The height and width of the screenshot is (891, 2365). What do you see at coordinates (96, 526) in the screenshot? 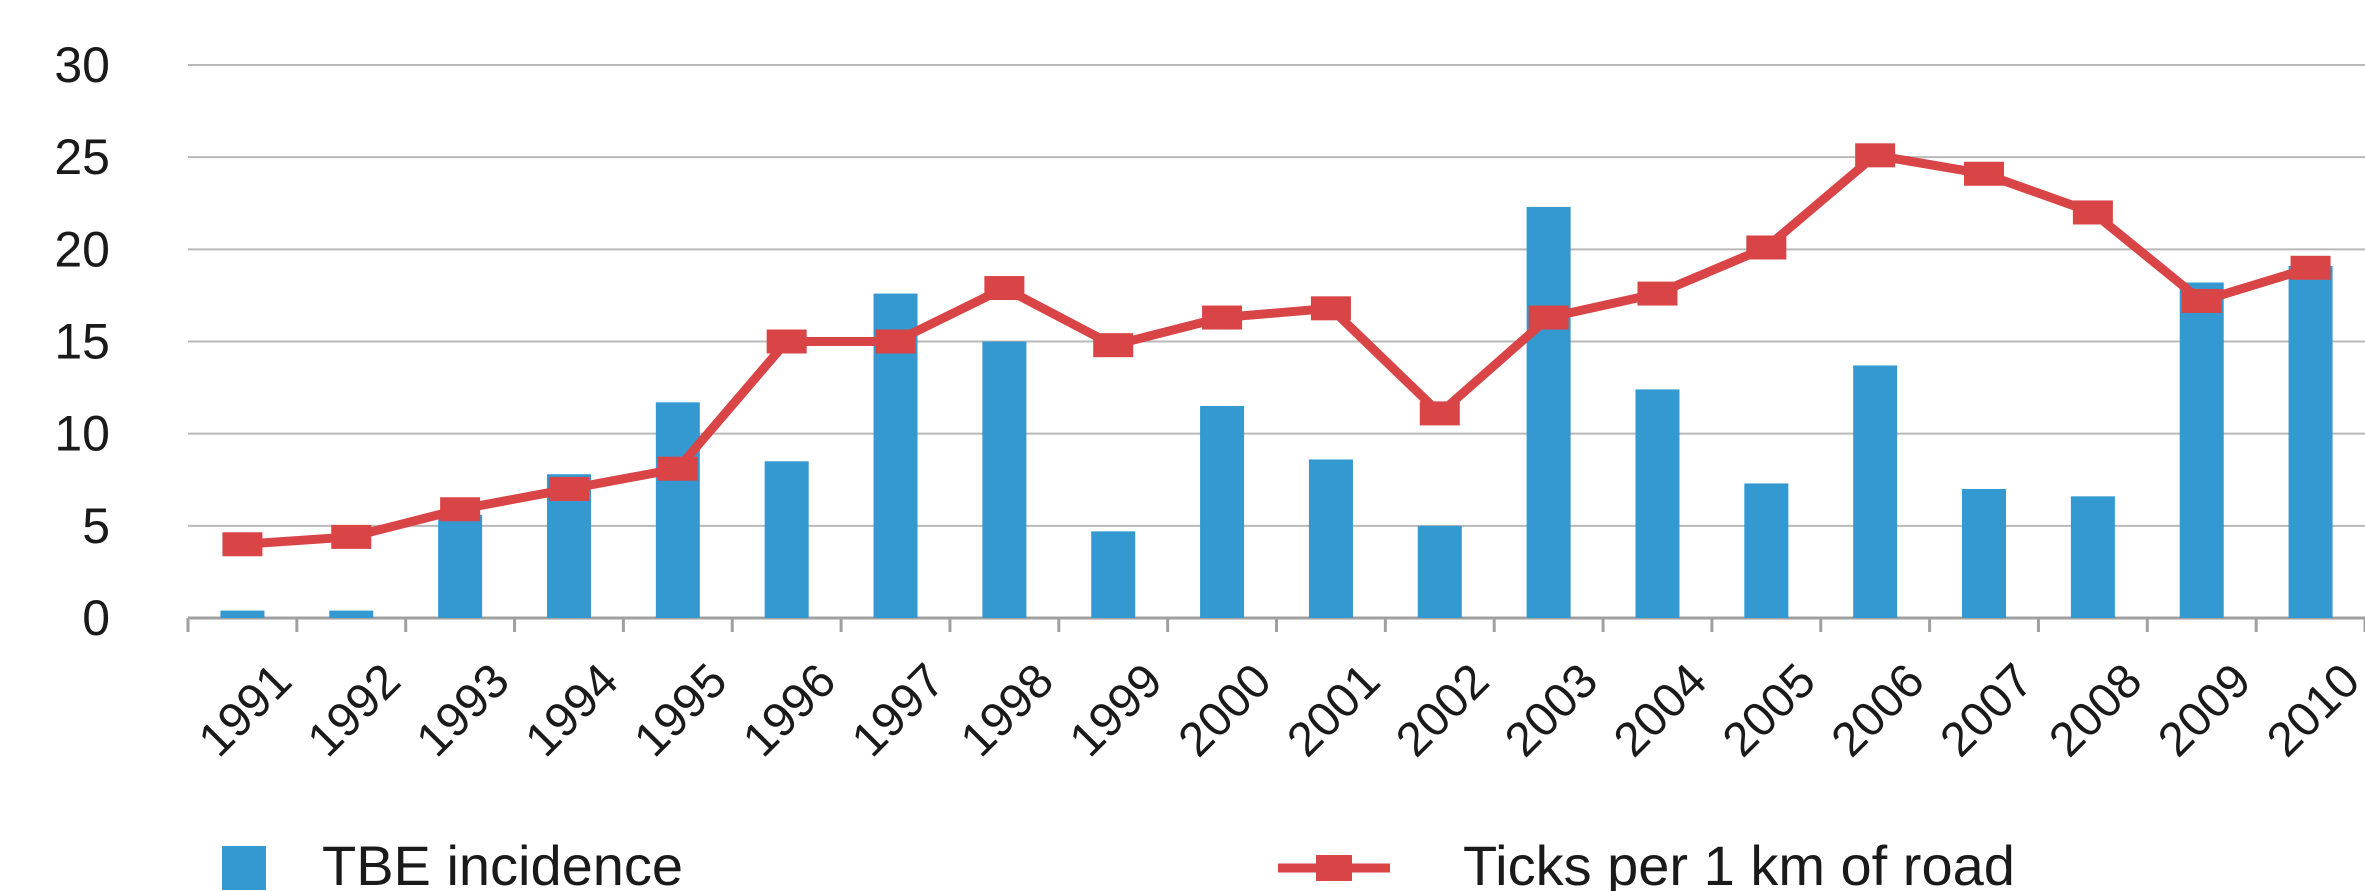
I see `y-tick-label: 5` at bounding box center [96, 526].